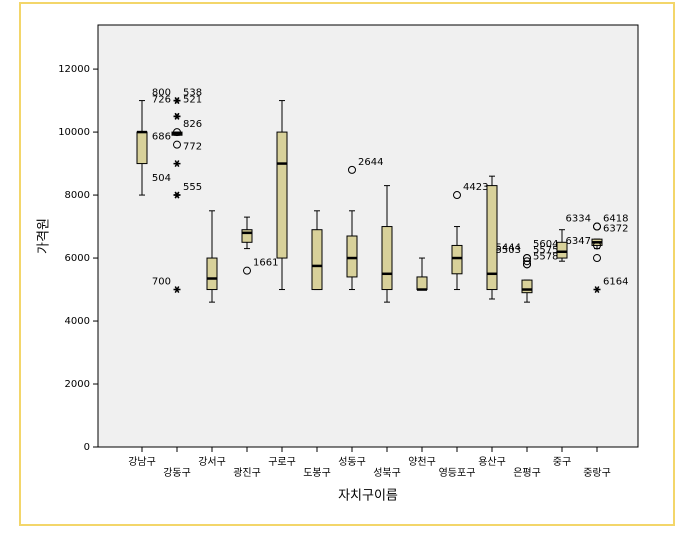 This screenshot has width=699, height=536. Describe the element at coordinates (527, 473) in the screenshot. I see `x-tick-label: 은평구` at that location.